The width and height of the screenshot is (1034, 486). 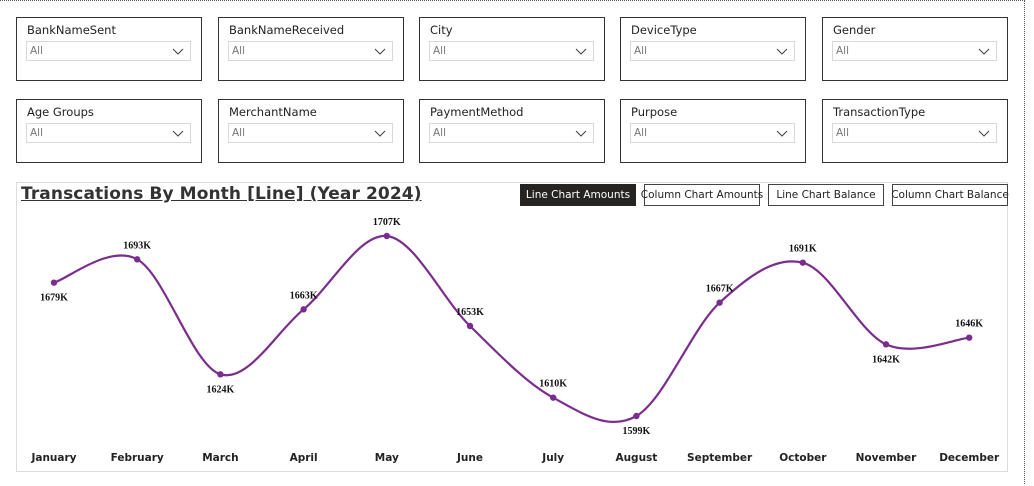 I want to click on slicer-purpose: Purpose All, so click(x=713, y=131).